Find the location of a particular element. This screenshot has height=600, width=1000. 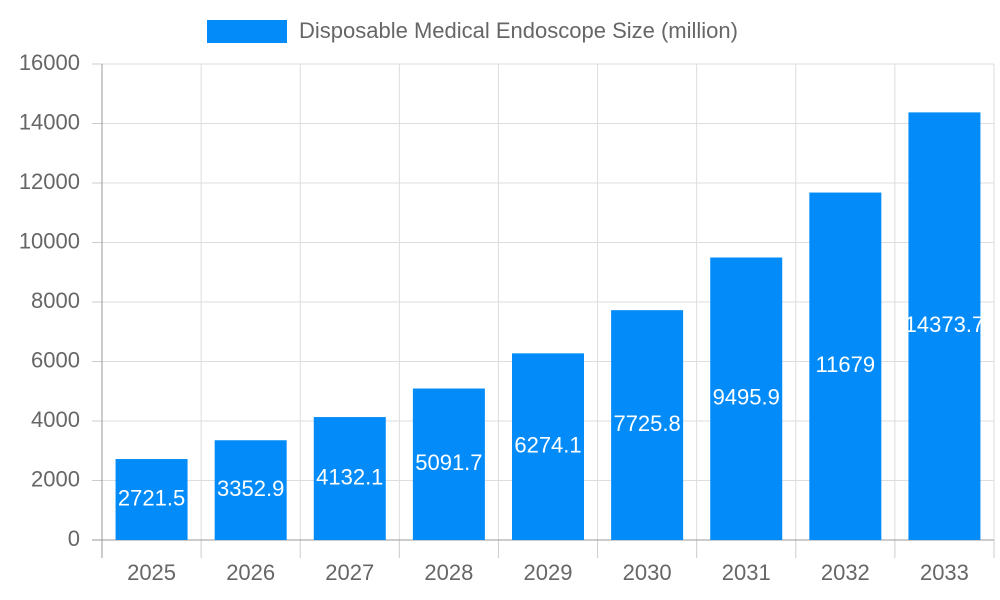

value-label: 2721.5 is located at coordinates (151, 497).